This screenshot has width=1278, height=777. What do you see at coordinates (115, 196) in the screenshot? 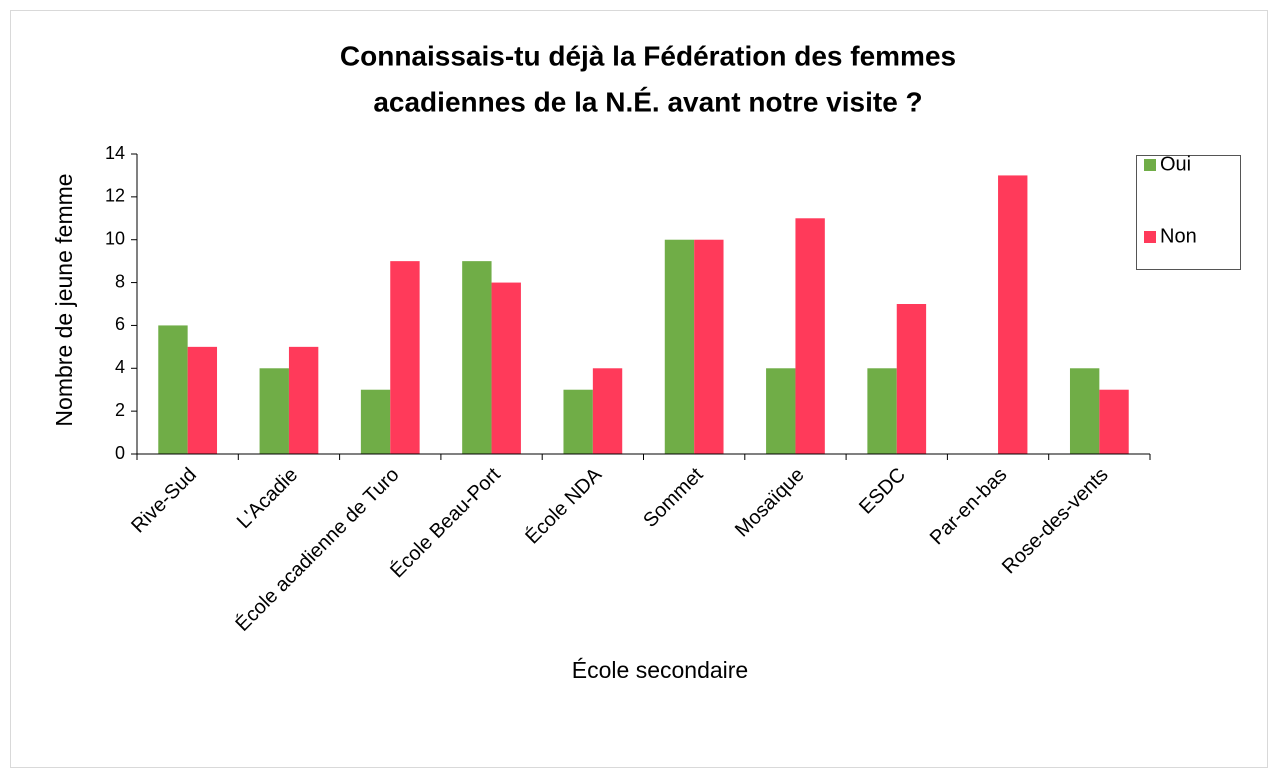
I see `y-tick-label: 12` at bounding box center [115, 196].